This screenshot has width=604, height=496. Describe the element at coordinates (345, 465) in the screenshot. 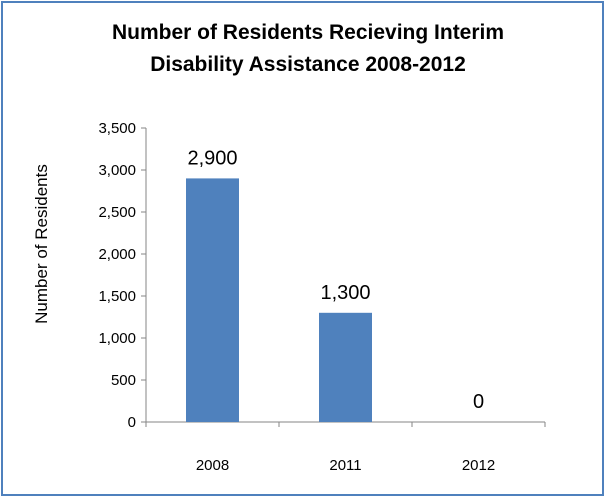

I see `x-tick-label-2011: 2011` at that location.